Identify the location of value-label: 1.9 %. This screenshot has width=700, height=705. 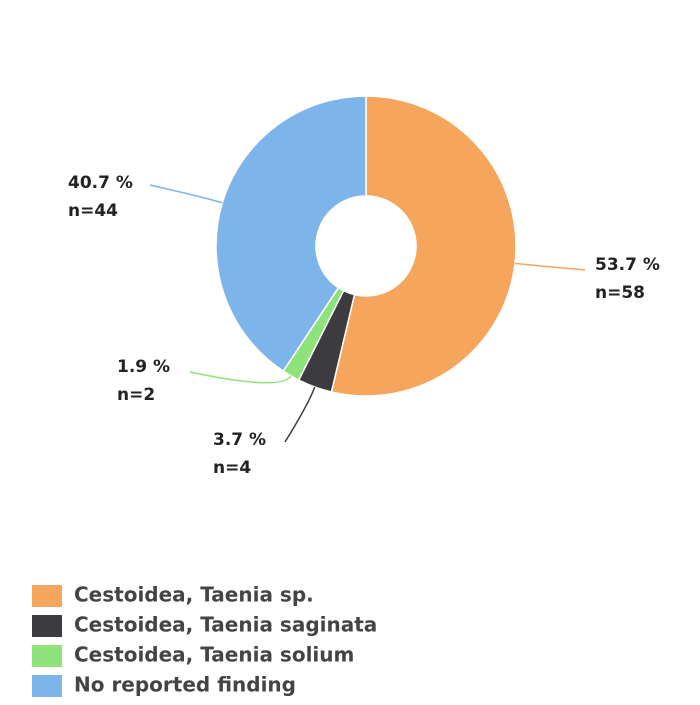
(143, 367).